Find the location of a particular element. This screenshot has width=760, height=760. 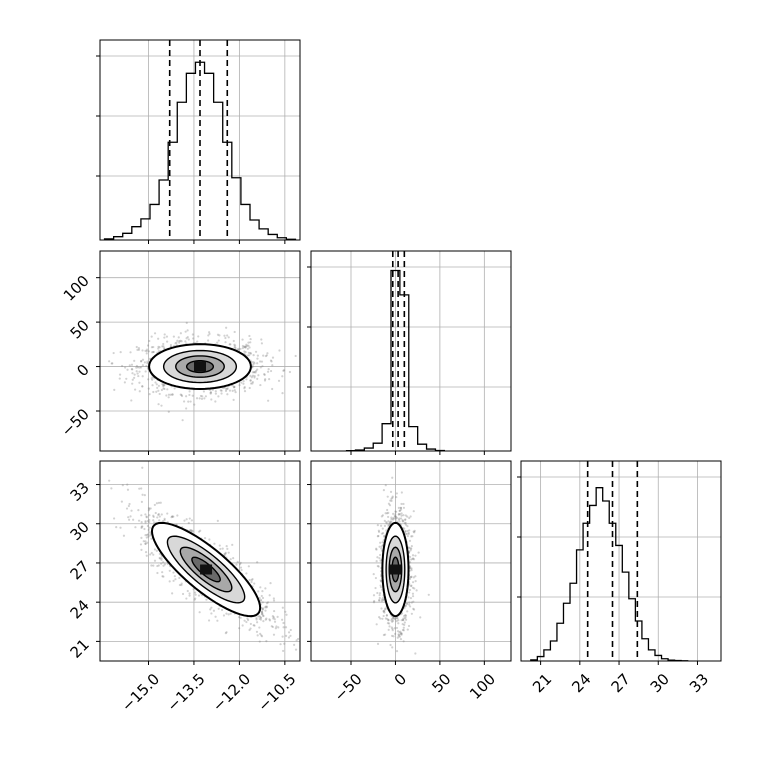

x-tick-label: −10.5 is located at coordinates (276, 692).